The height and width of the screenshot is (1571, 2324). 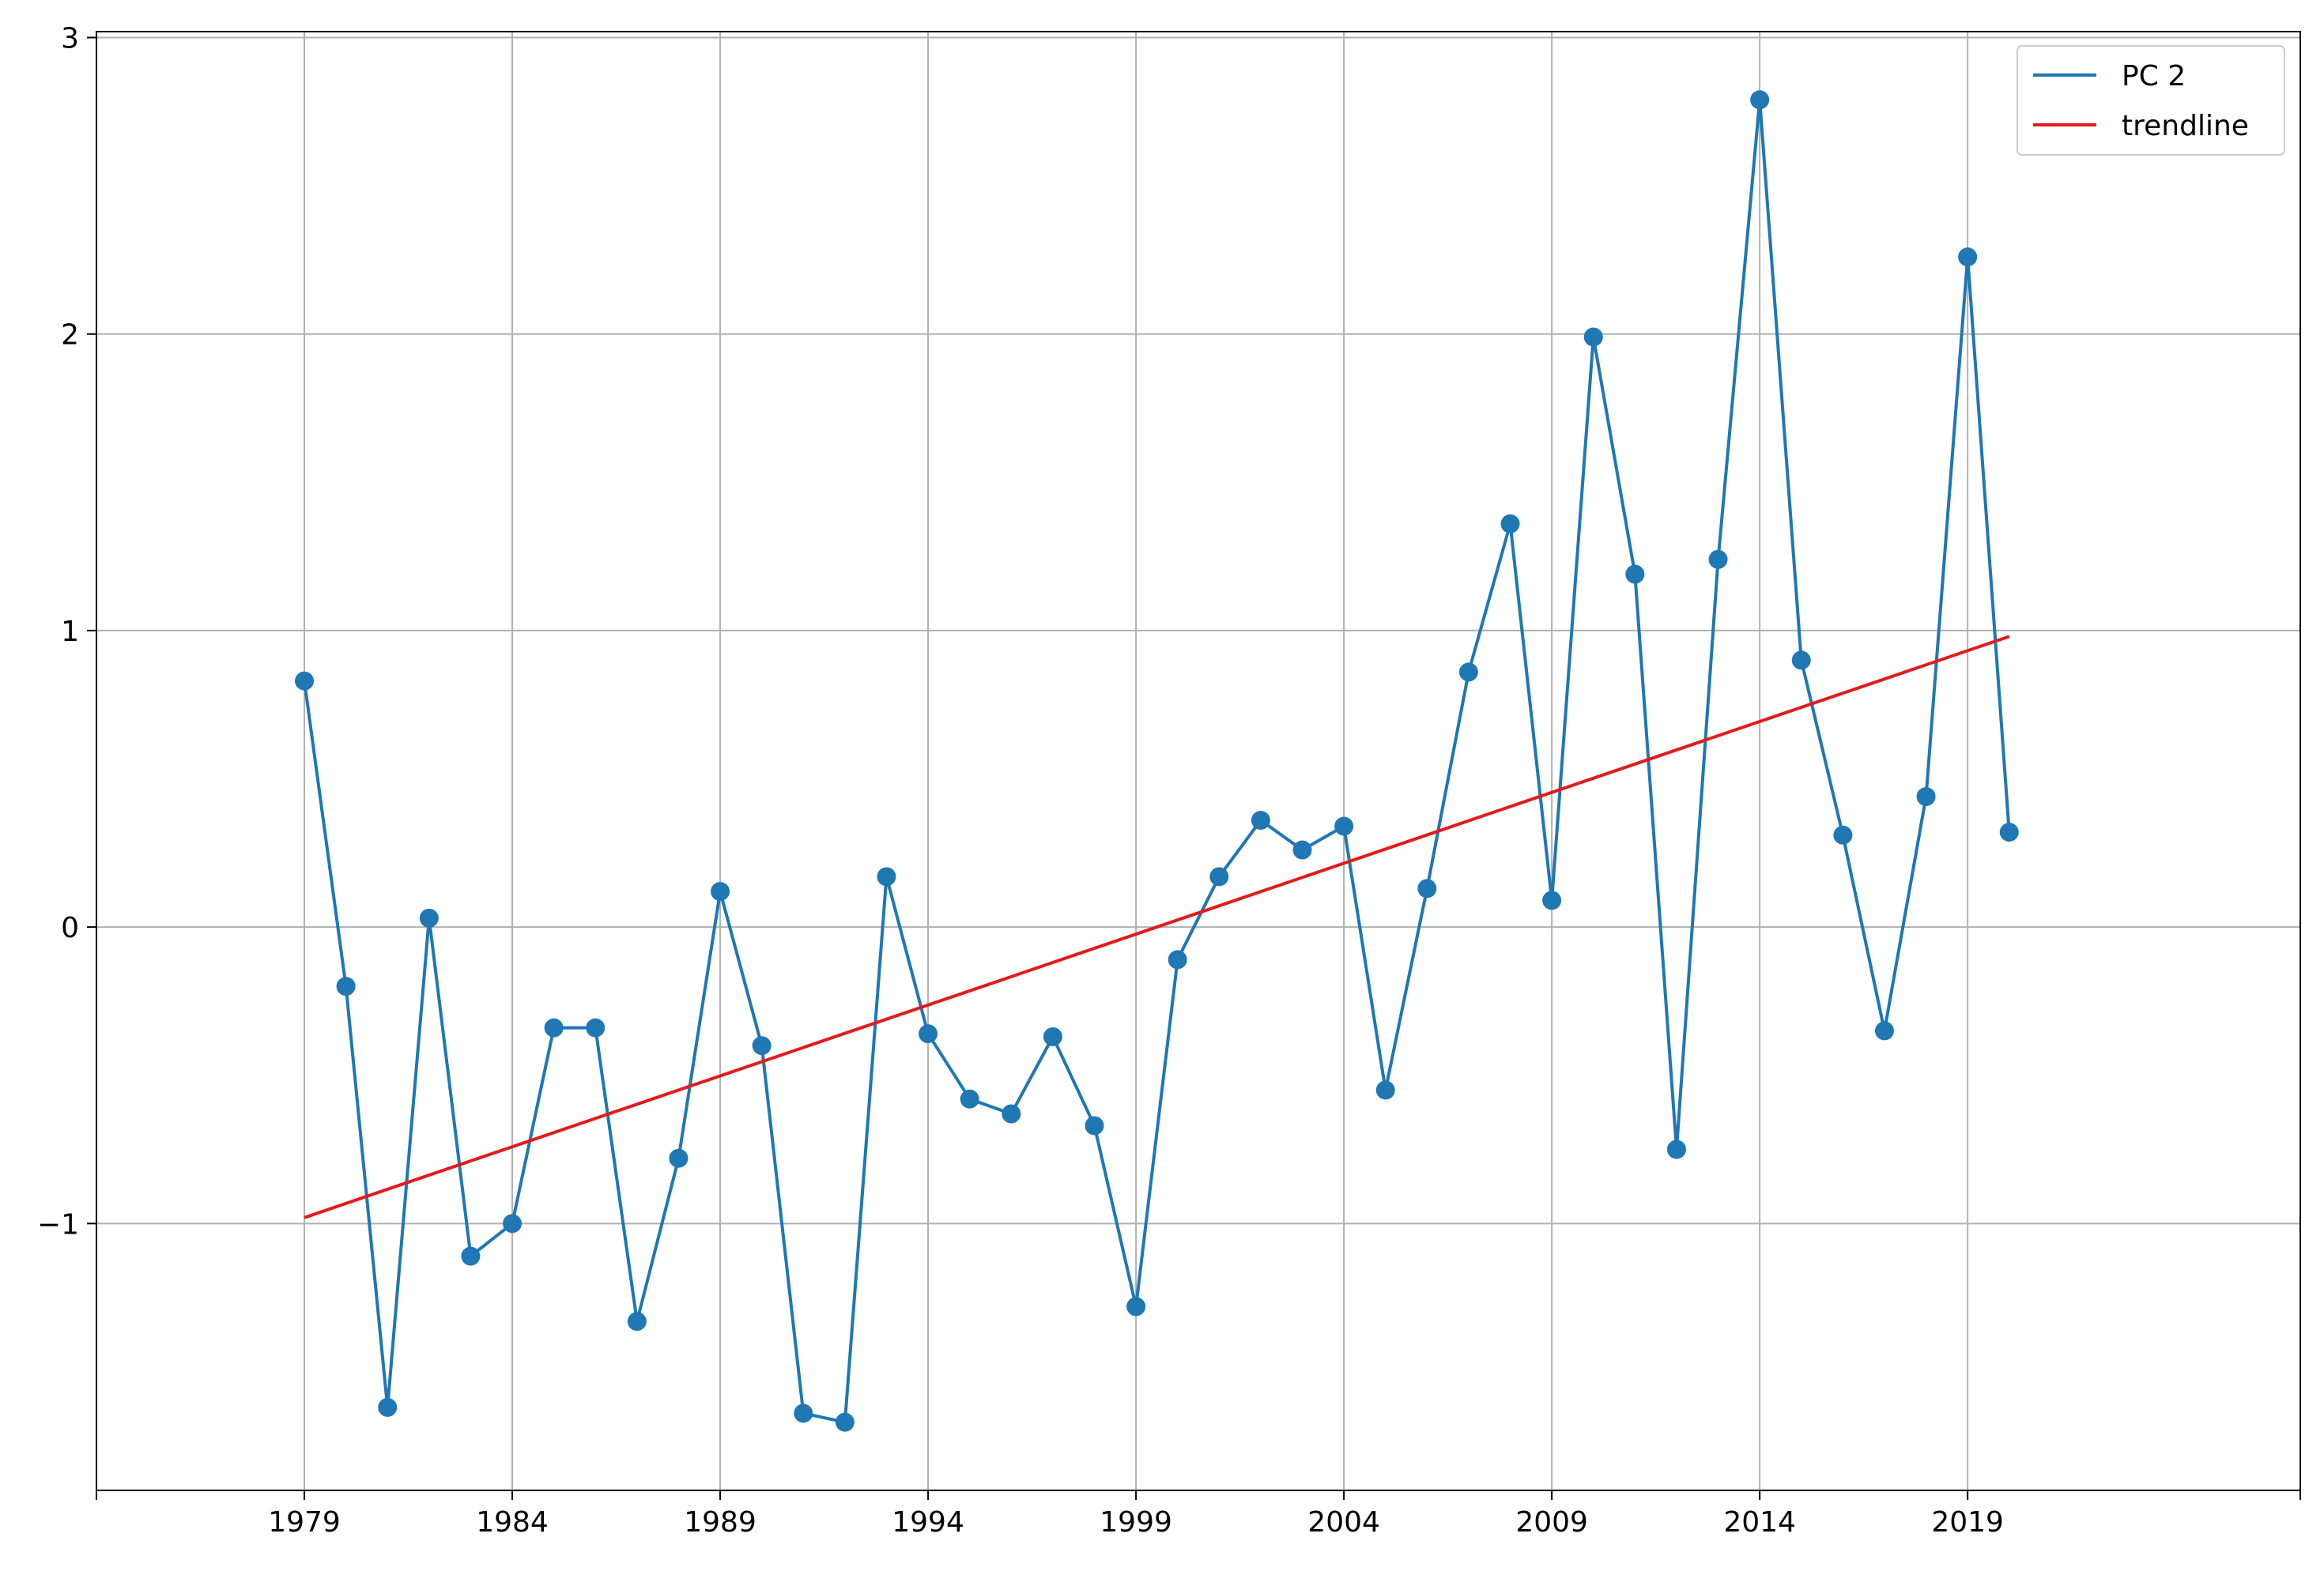 What do you see at coordinates (1759, 1522) in the screenshot?
I see `x-tick-label: 2014` at bounding box center [1759, 1522].